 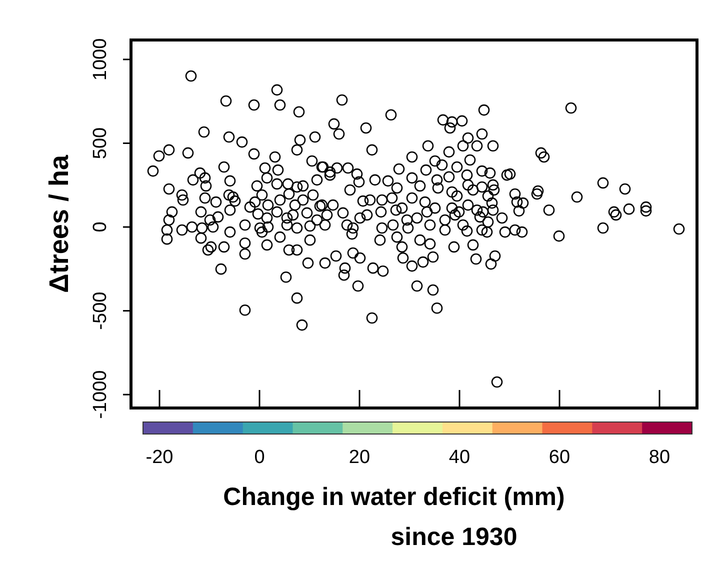 What do you see at coordinates (100, 394) in the screenshot?
I see `y-tick-label: -1000` at bounding box center [100, 394].